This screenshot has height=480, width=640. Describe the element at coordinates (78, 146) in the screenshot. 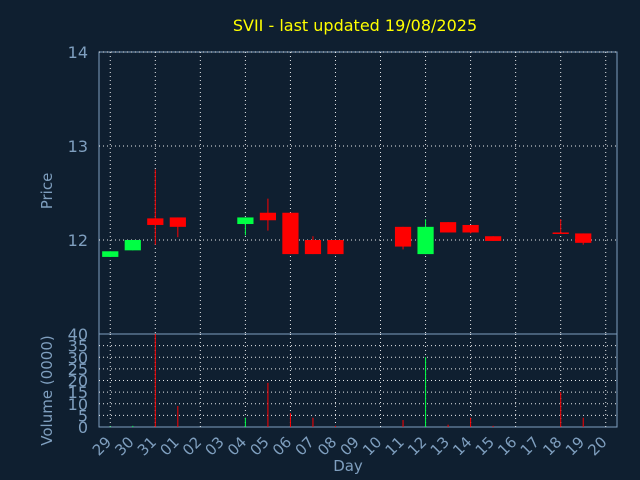

I see `price-ytick-label: 13` at that location.